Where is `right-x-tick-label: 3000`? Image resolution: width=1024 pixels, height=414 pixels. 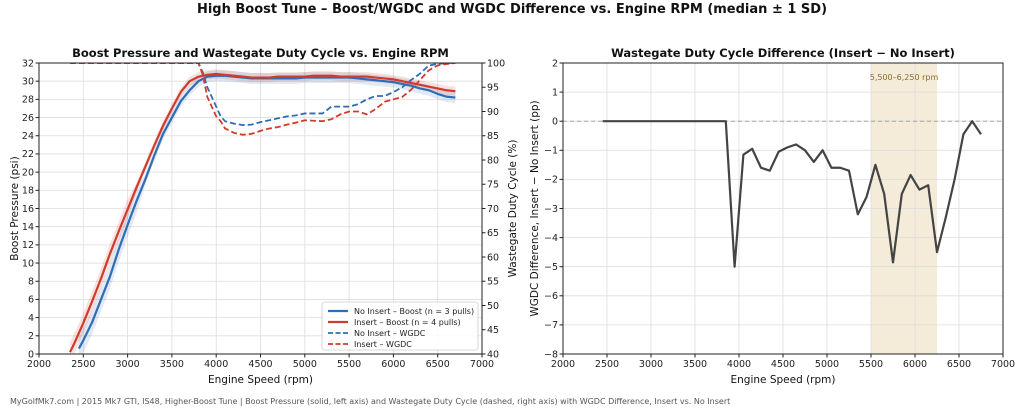
right-x-tick-label: 3000 is located at coordinates (651, 364).